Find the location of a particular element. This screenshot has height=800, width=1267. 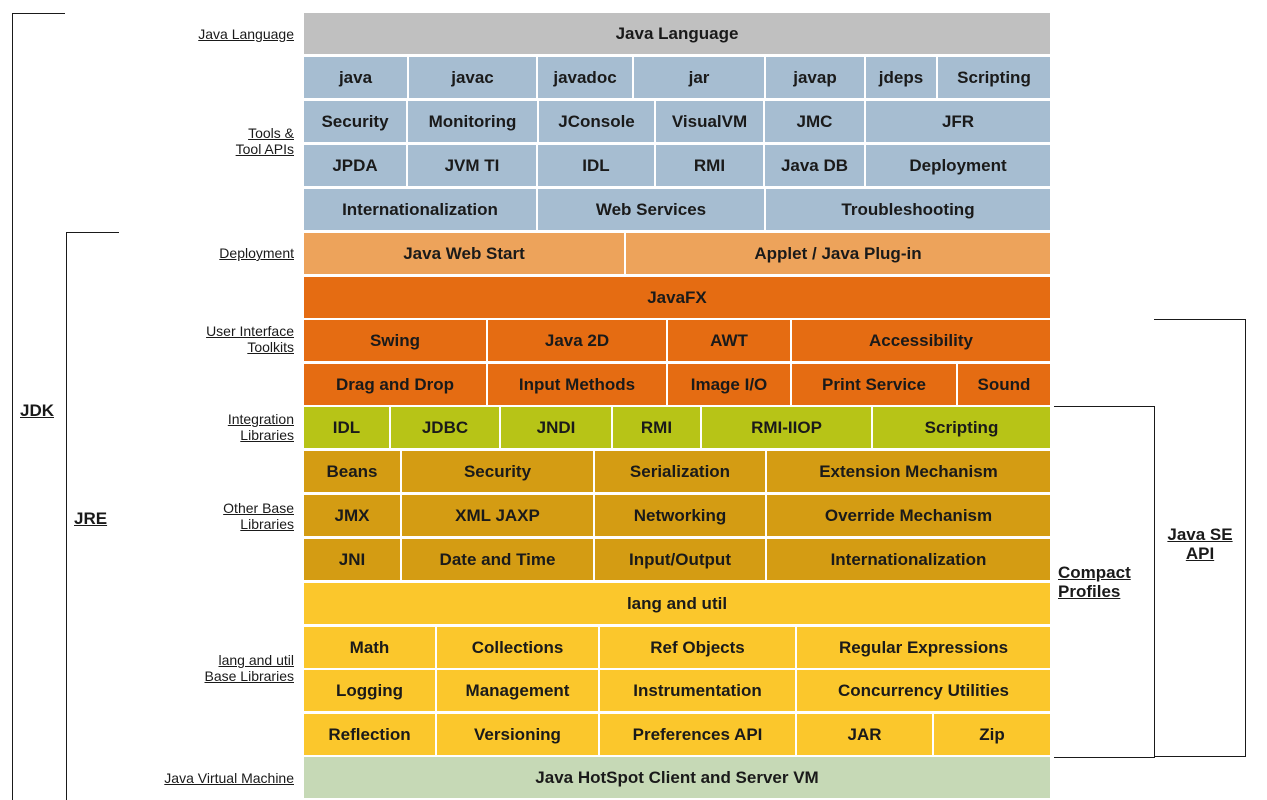

cell-ui-java-2d: Java 2D is located at coordinates (577, 340).